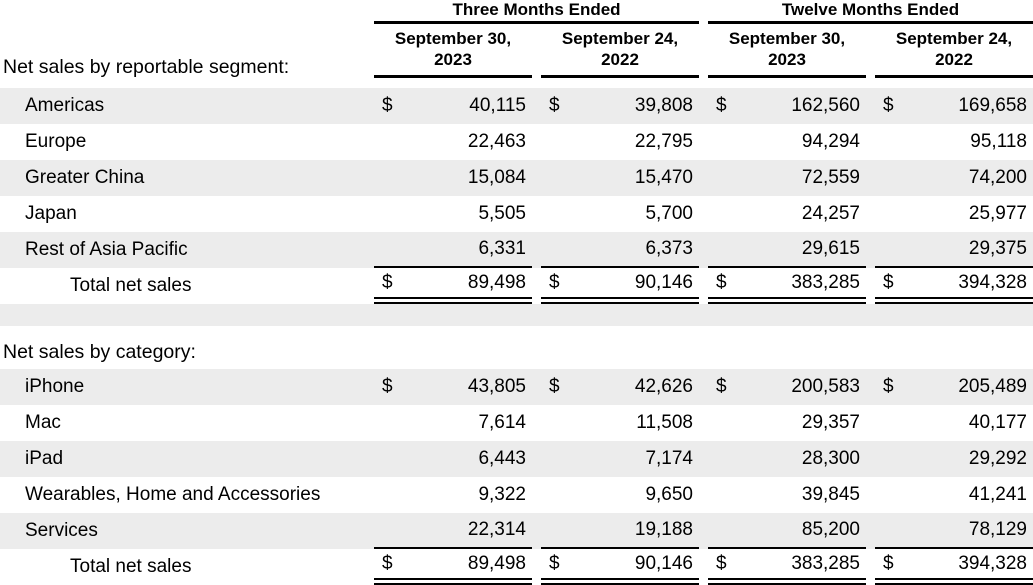 Image resolution: width=1033 pixels, height=585 pixels. Describe the element at coordinates (801, 531) in the screenshot. I see `value-cell: 85,200` at that location.